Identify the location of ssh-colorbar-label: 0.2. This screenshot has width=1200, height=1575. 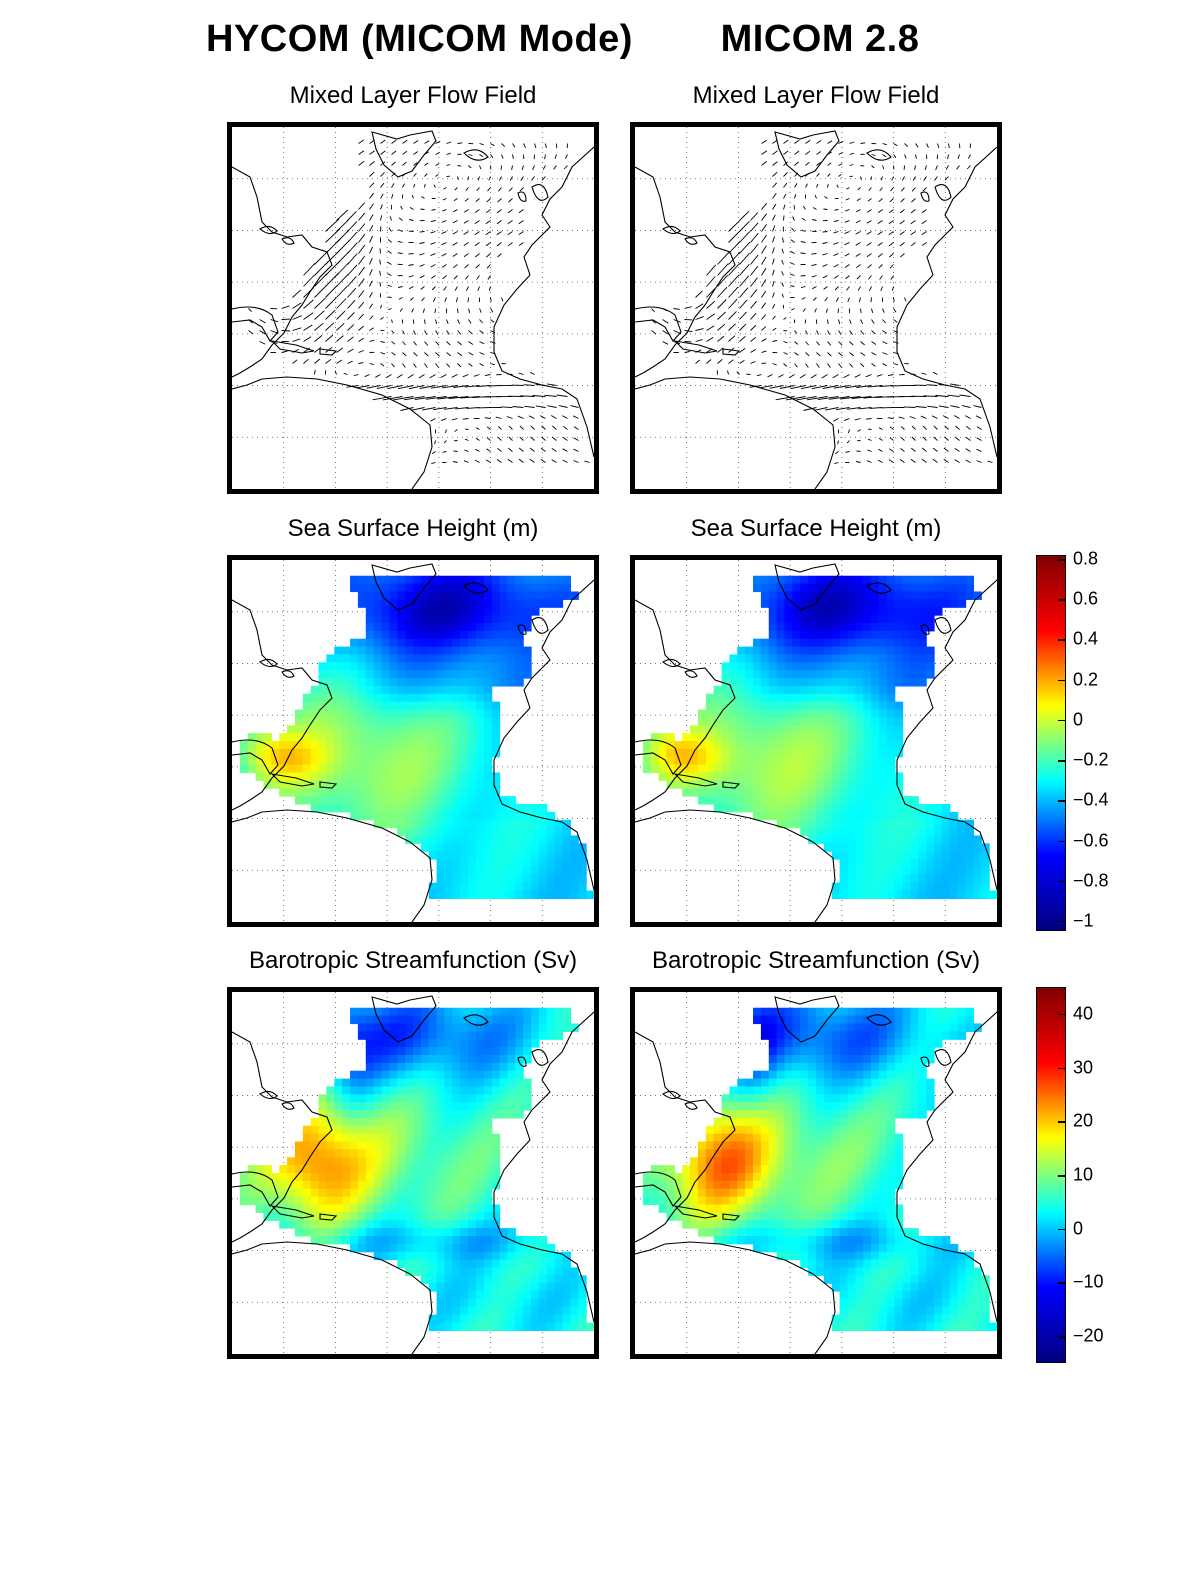
(1086, 679).